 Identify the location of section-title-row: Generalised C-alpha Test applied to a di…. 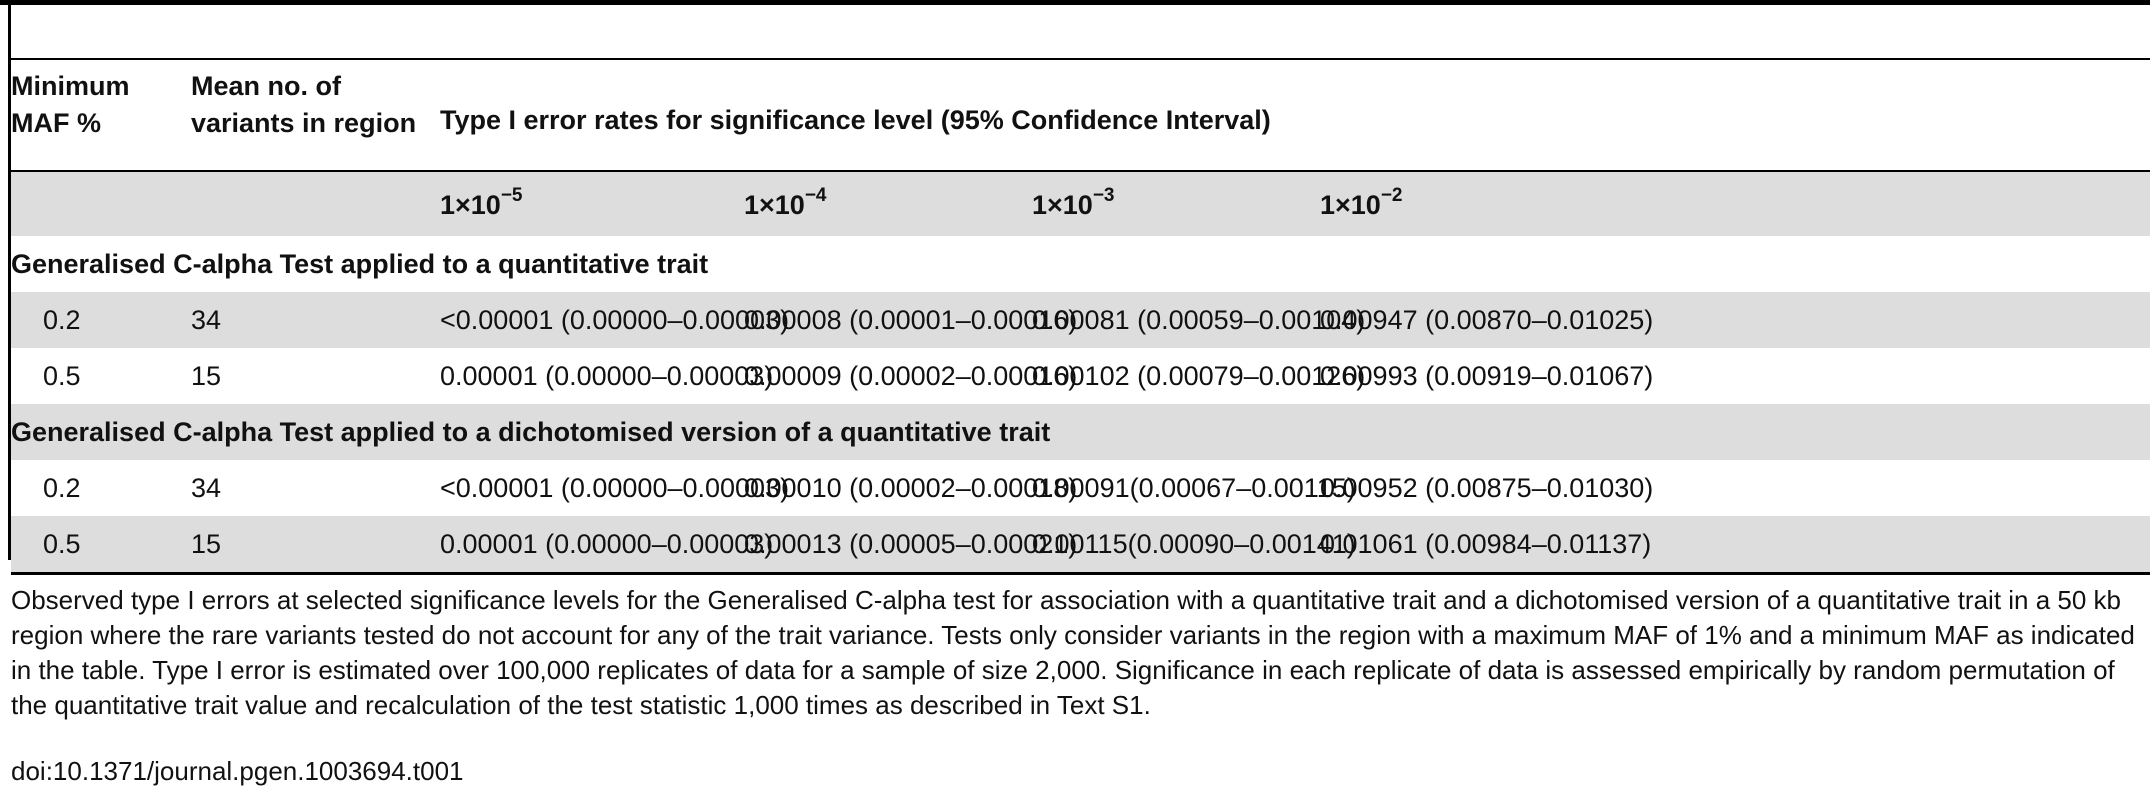
(1080, 432).